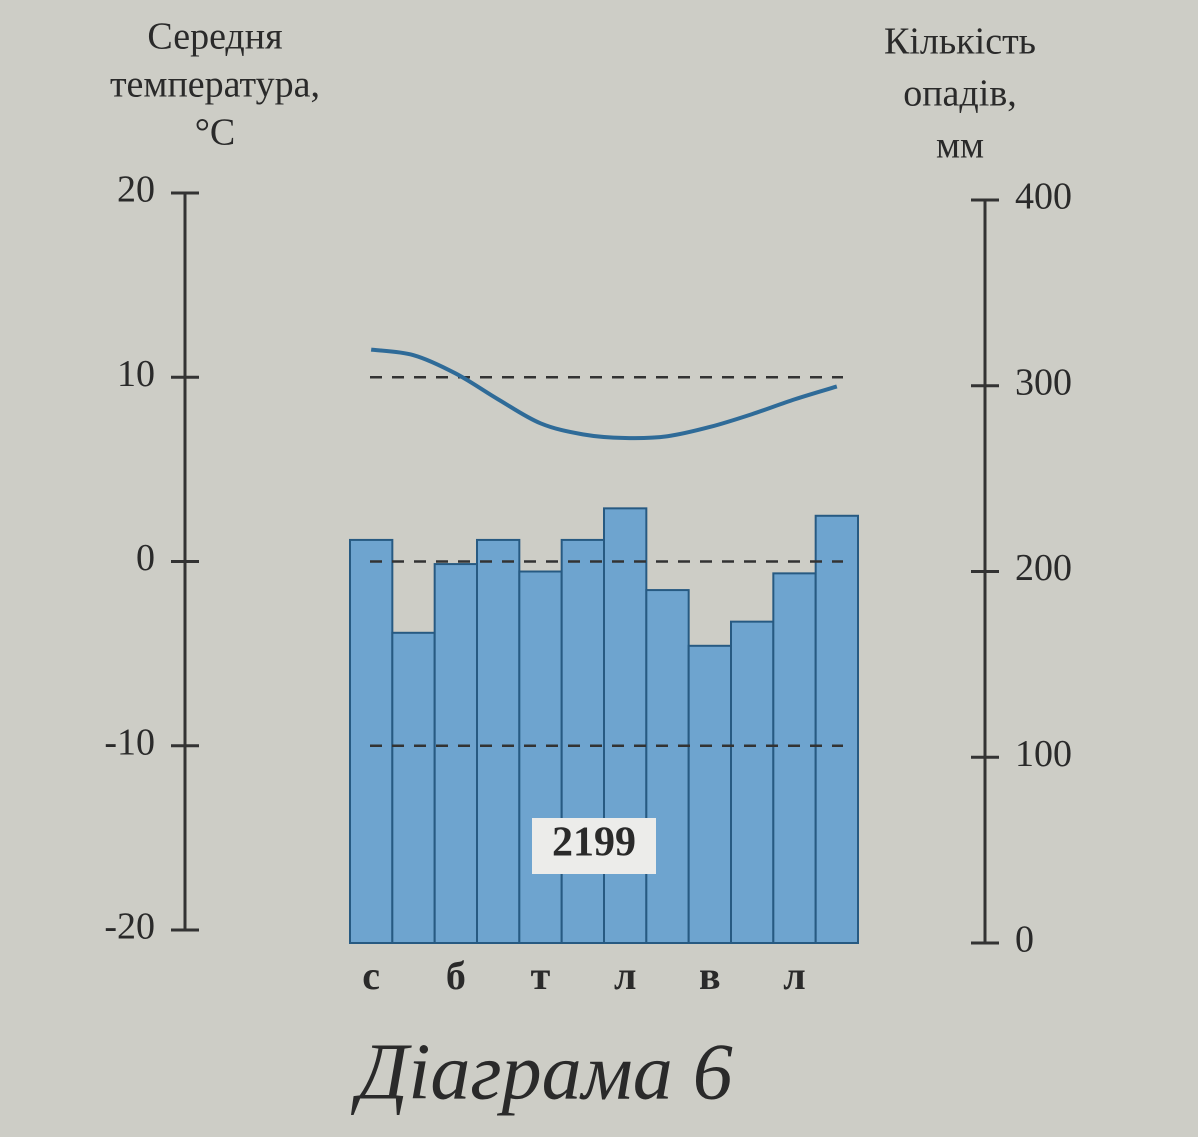 The height and width of the screenshot is (1137, 1198). I want to click on y2-tick-label: 300, so click(1043, 382).